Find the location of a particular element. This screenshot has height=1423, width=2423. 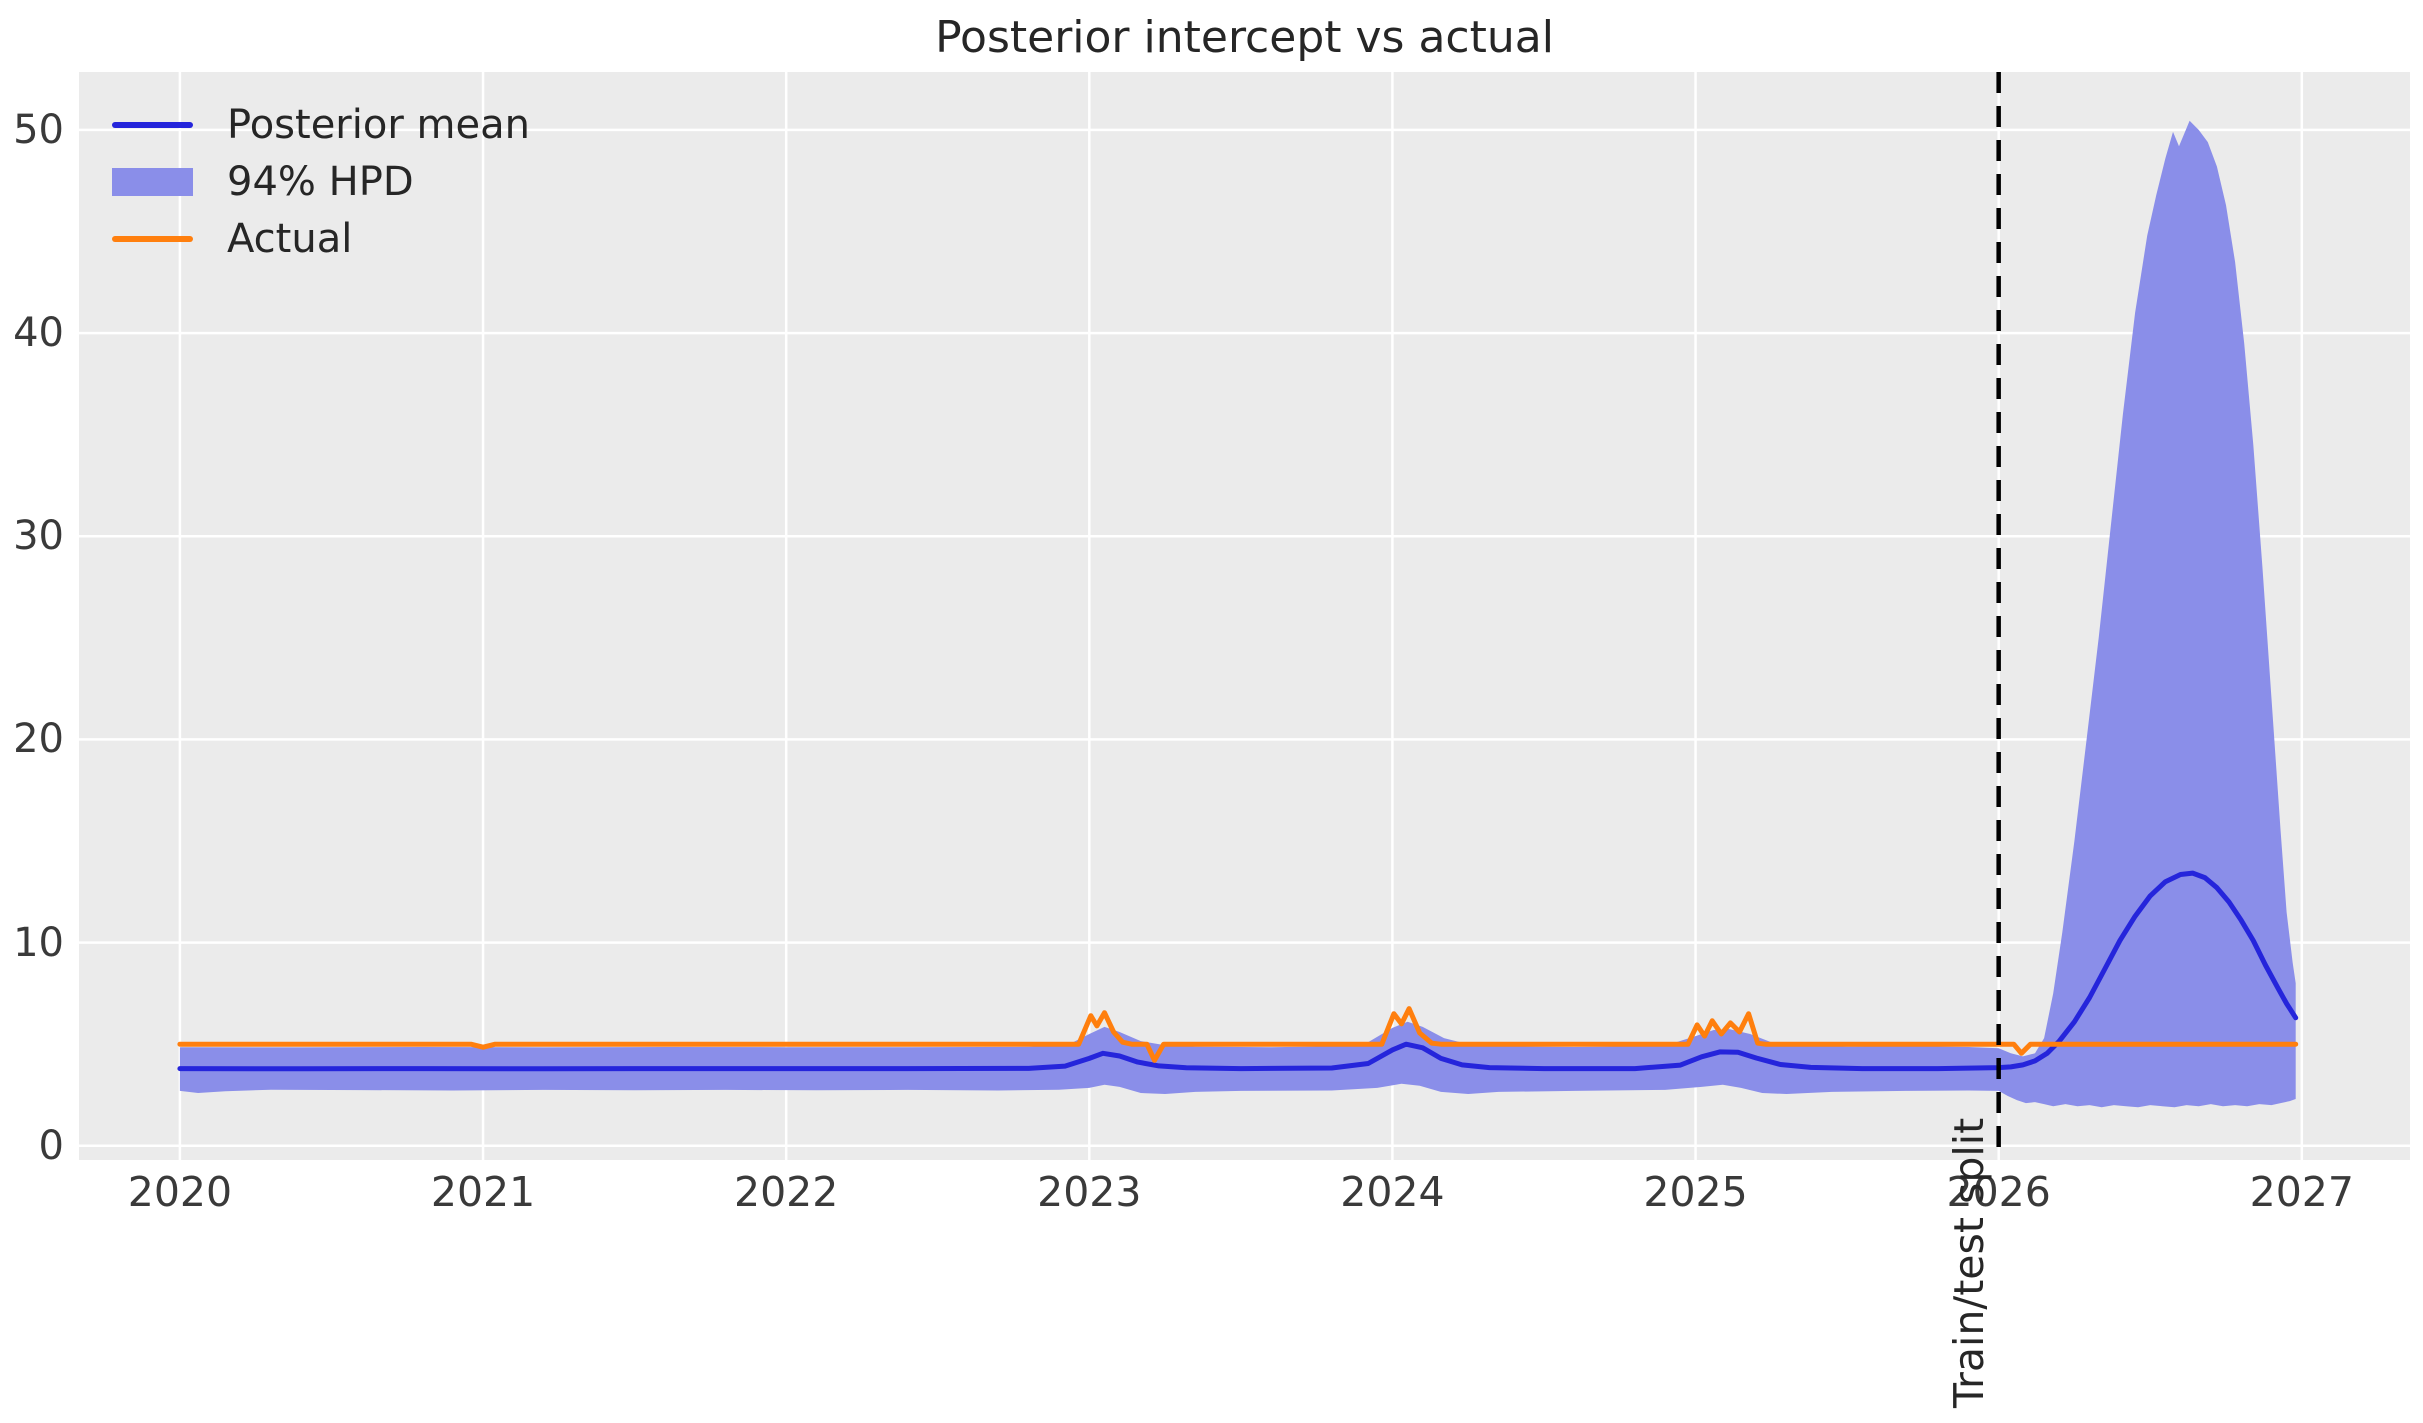

legend-item-hpd: 94% HPD is located at coordinates (321, 181).